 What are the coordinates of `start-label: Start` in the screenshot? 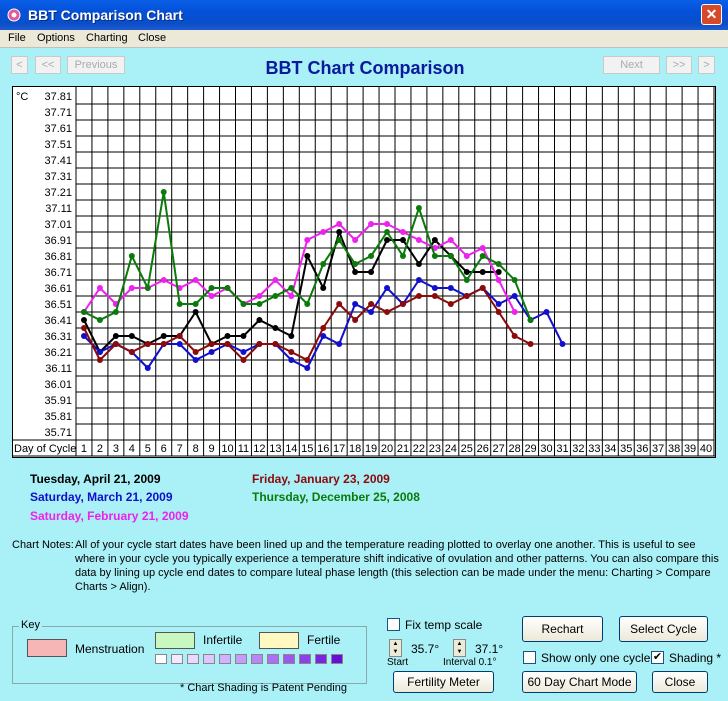 It's located at (398, 662).